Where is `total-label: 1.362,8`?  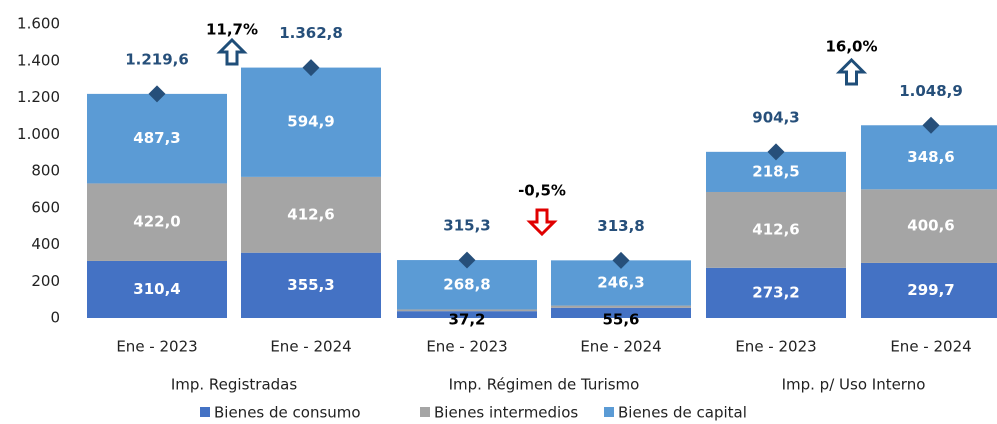 total-label: 1.362,8 is located at coordinates (311, 33).